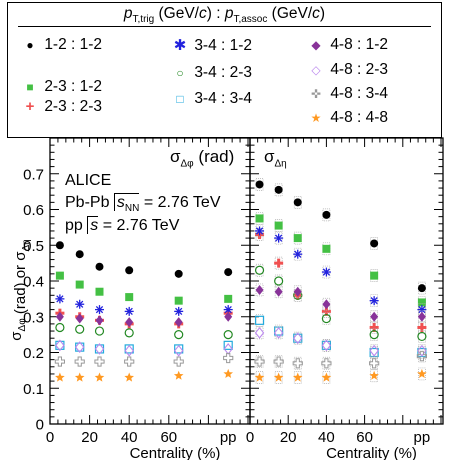 This screenshot has width=449, height=460. What do you see at coordinates (228, 437) in the screenshot?
I see `x-tick-label-pp: pp` at bounding box center [228, 437].